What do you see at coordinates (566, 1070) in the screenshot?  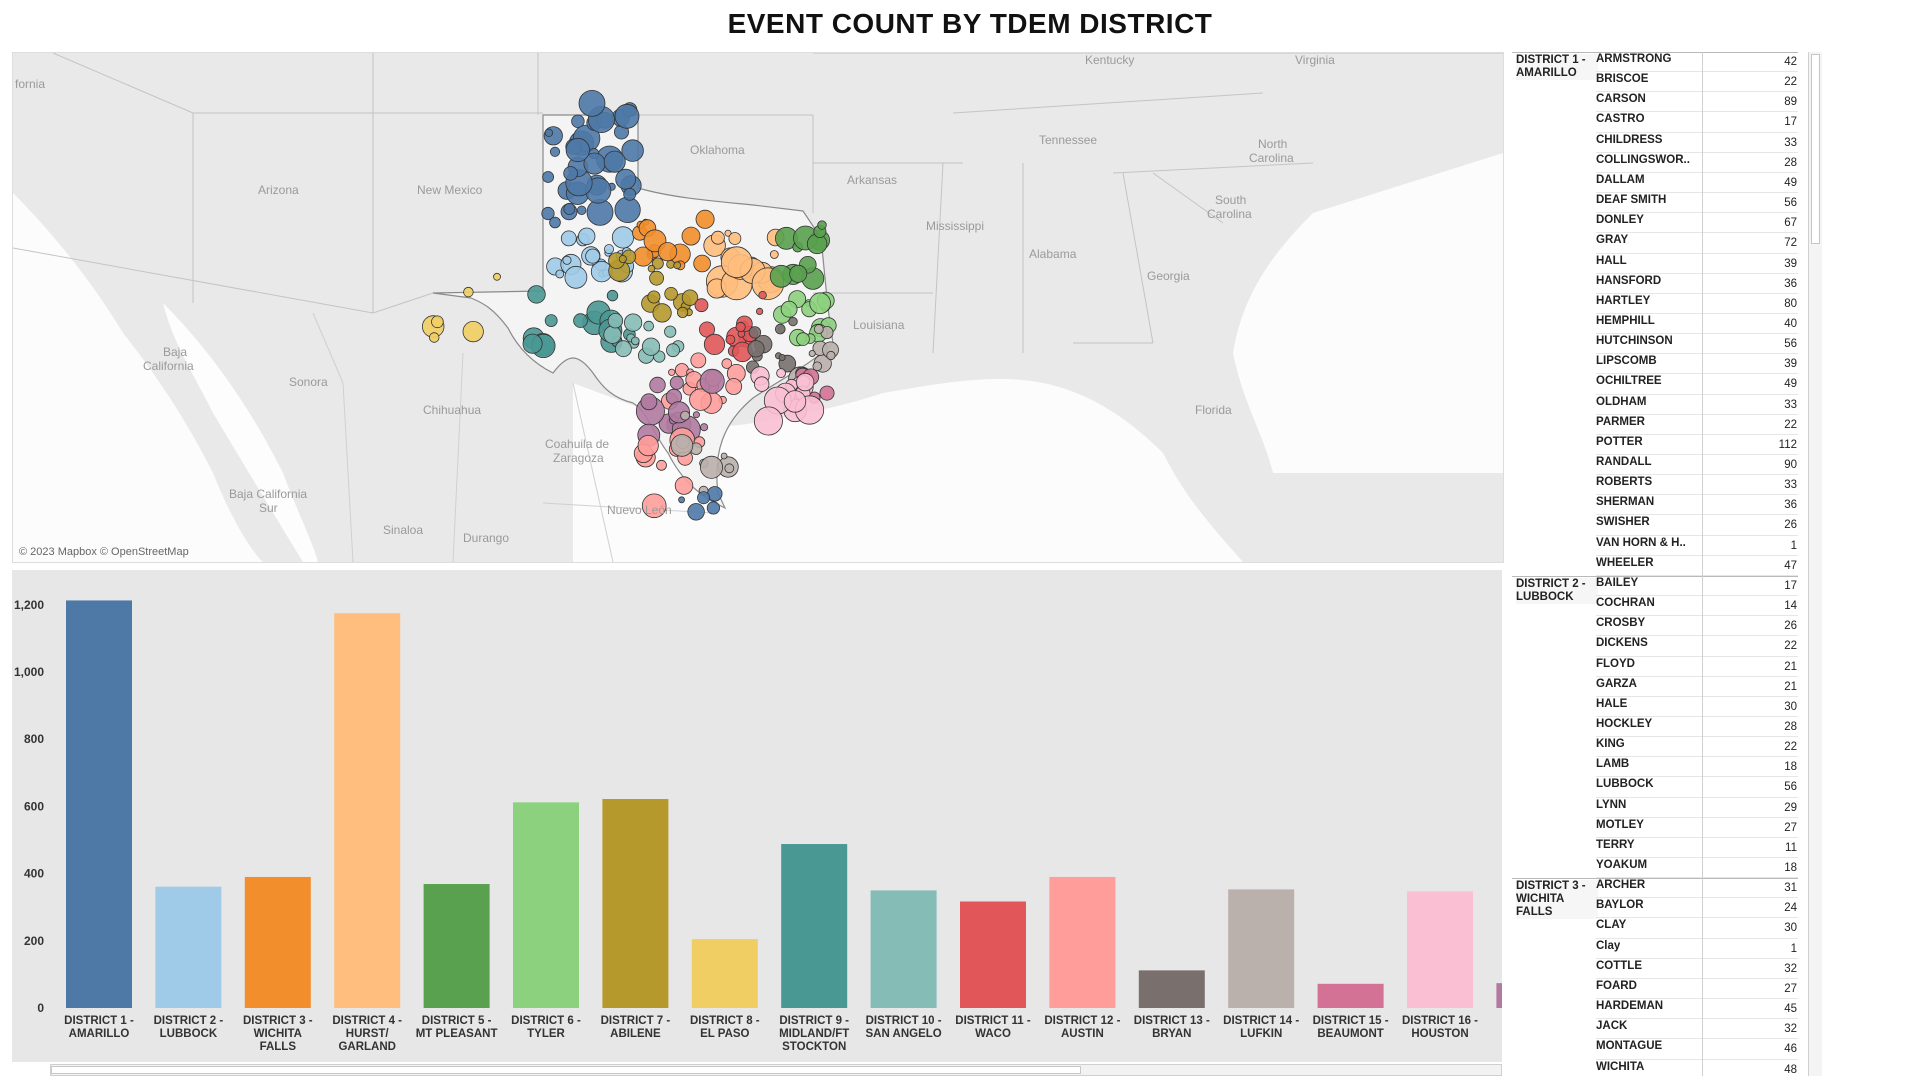 I see `horizontal-scrollbar-thumb` at bounding box center [566, 1070].